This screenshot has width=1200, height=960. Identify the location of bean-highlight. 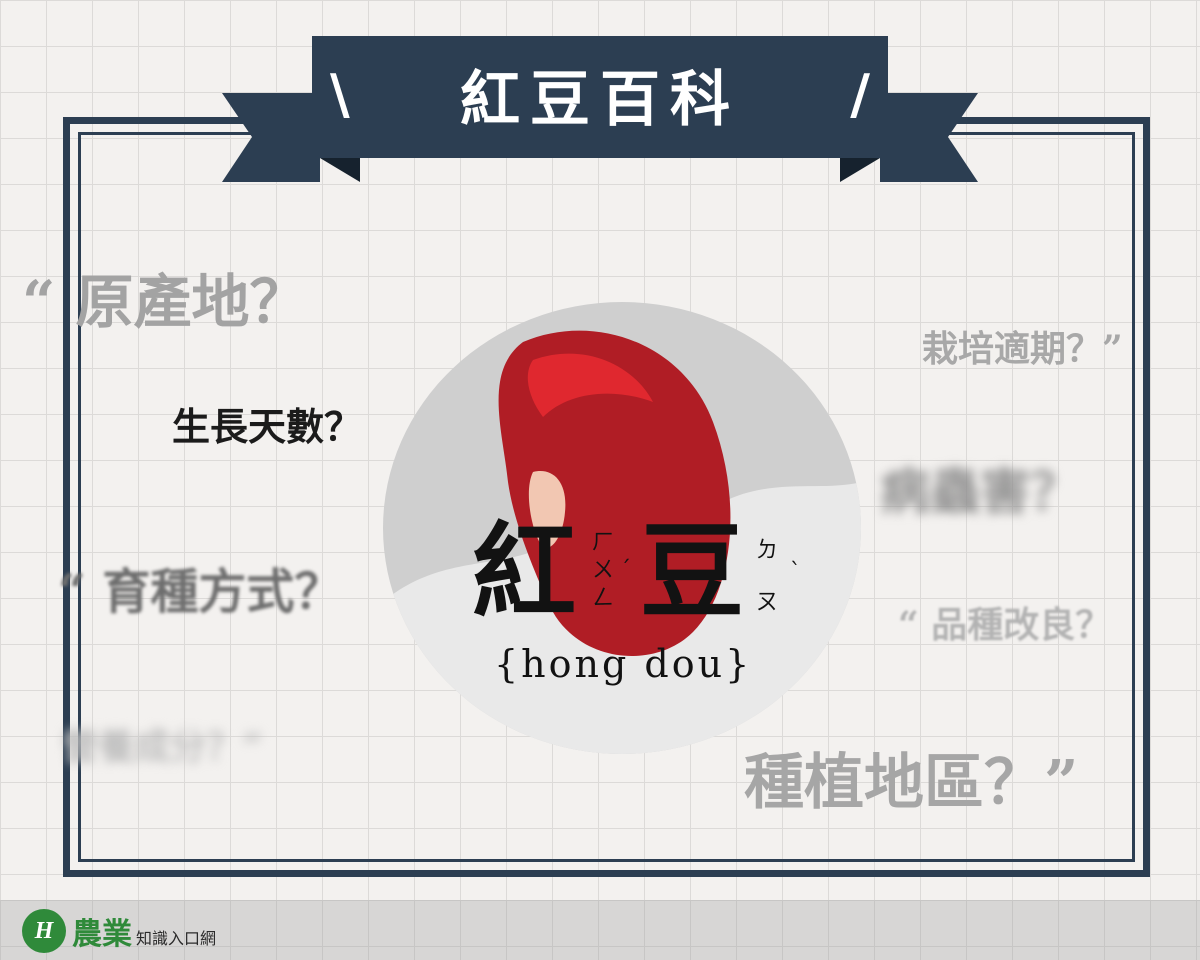
(590, 385).